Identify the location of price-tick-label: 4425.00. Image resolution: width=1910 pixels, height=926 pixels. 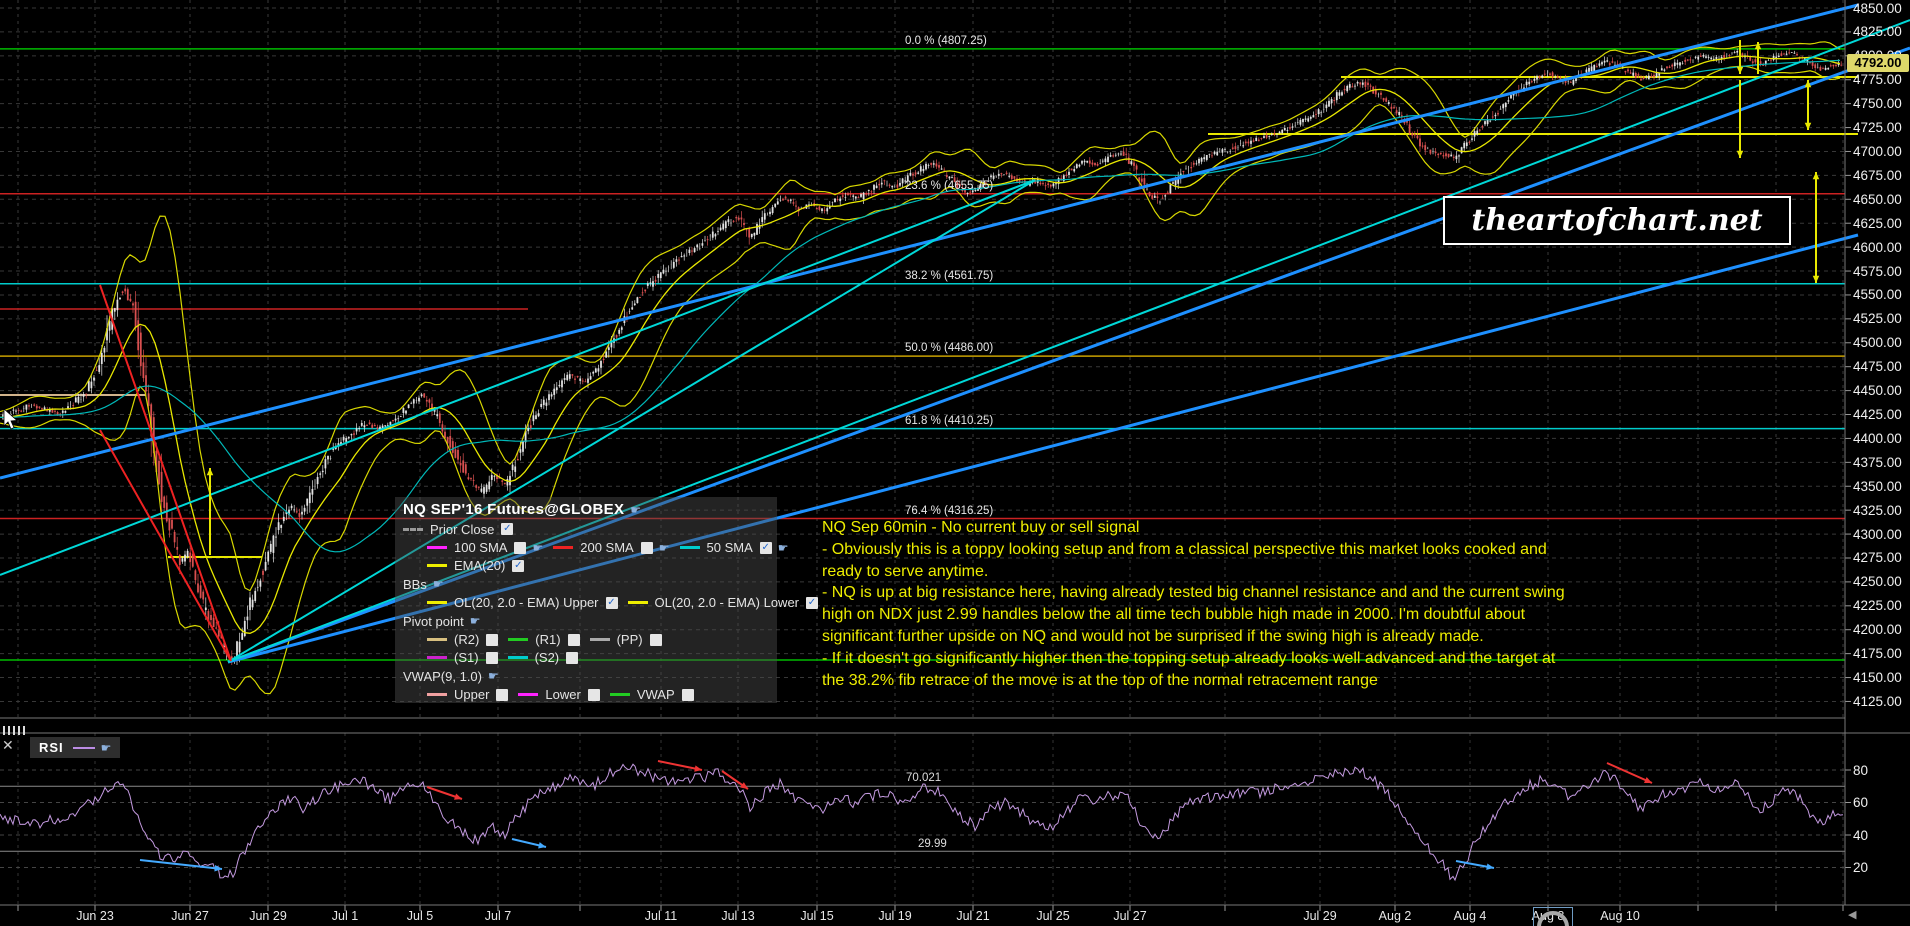
(1877, 414).